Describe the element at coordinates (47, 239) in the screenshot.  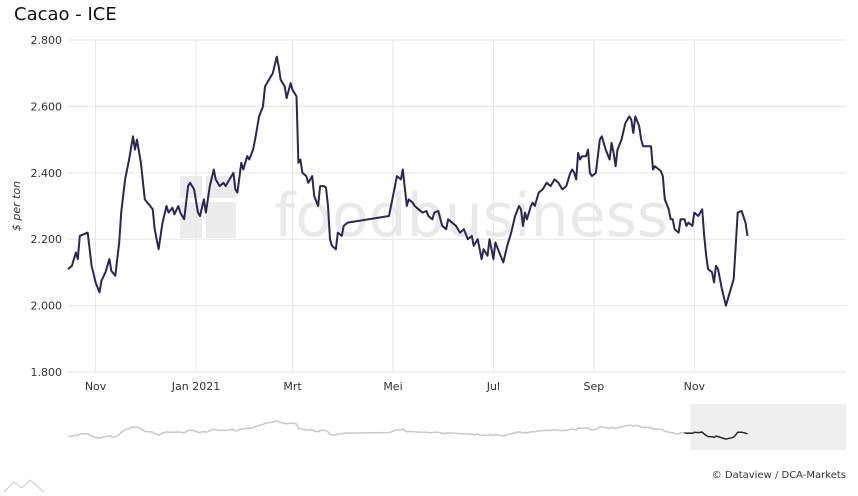
I see `y-tick-label: 2.200` at that location.